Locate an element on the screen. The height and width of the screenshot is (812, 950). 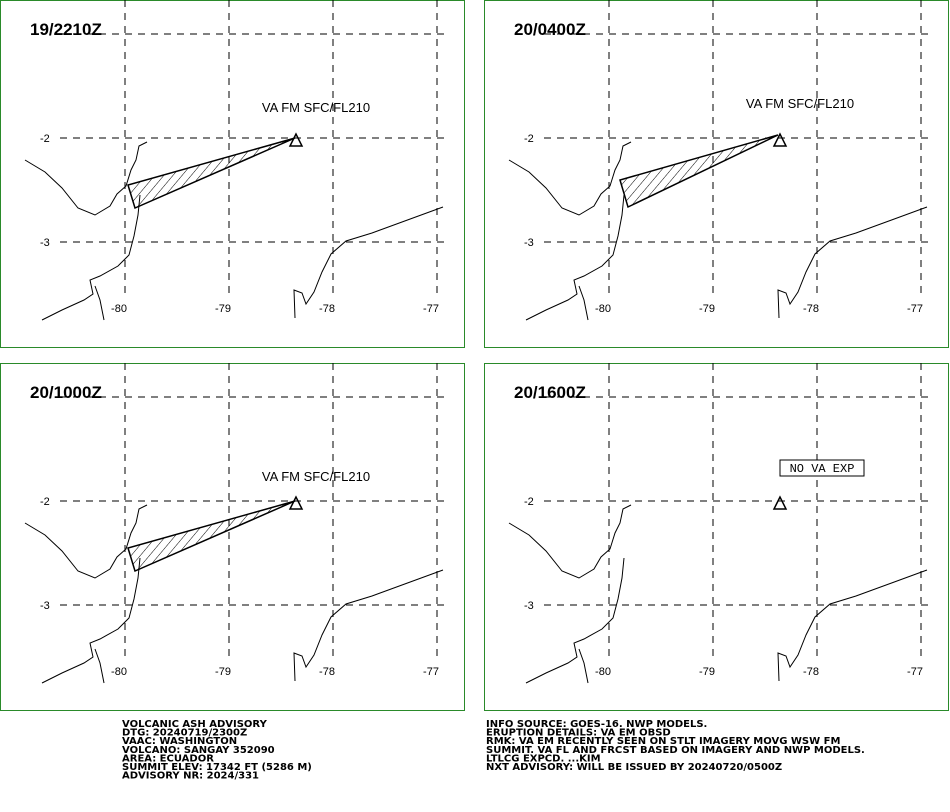
label-box is located at coordinates (822, 468).